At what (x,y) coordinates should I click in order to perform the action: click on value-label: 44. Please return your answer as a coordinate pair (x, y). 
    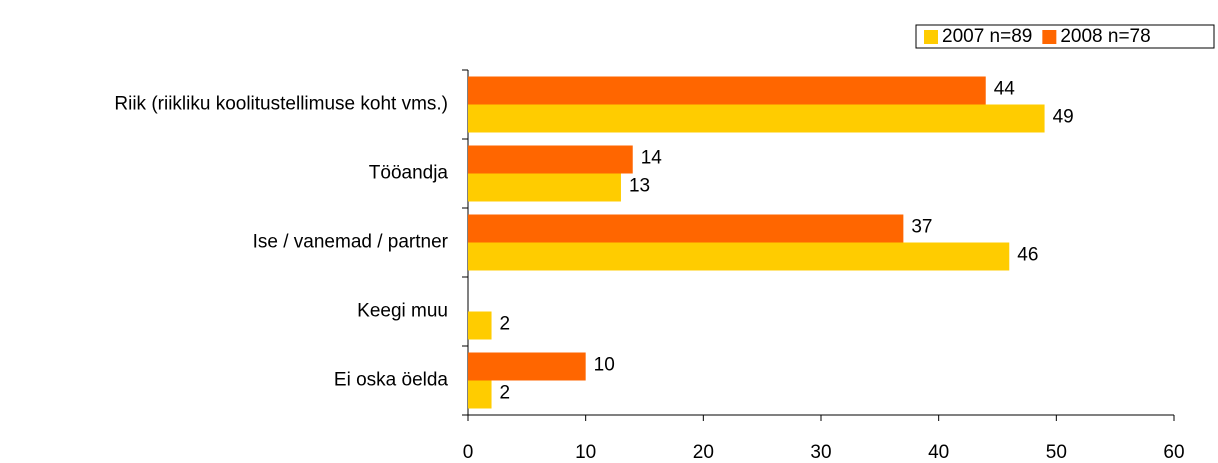
    Looking at the image, I should click on (1005, 89).